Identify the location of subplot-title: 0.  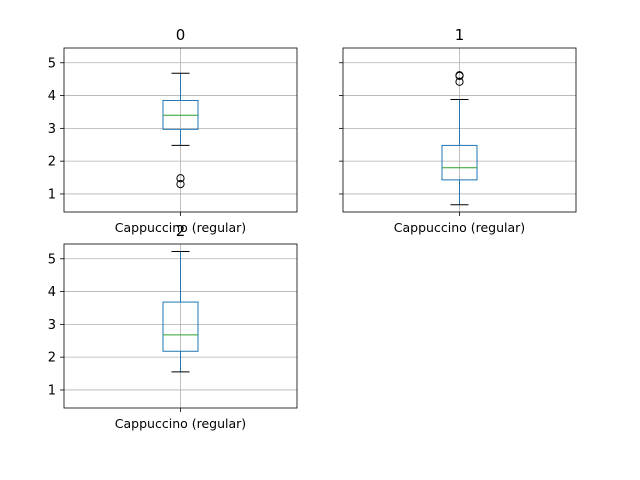
(181, 35).